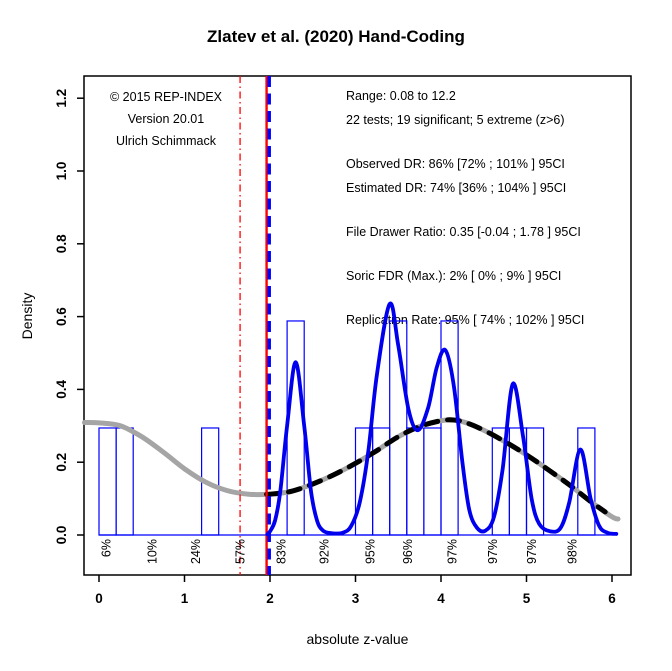 The height and width of the screenshot is (671, 672). I want to click on y-tick-label: 1.0, so click(61, 171).